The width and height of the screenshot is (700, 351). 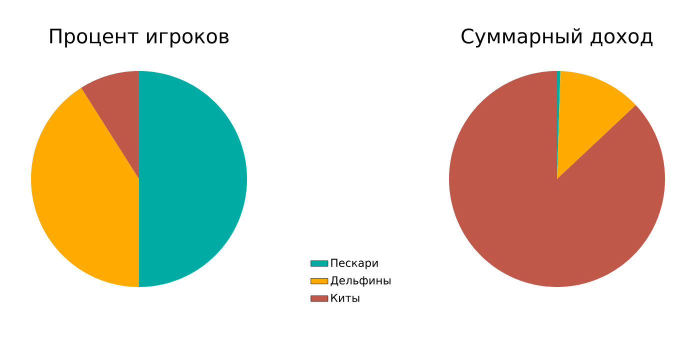 What do you see at coordinates (360, 281) in the screenshot?
I see `legend-label: Дельфины` at bounding box center [360, 281].